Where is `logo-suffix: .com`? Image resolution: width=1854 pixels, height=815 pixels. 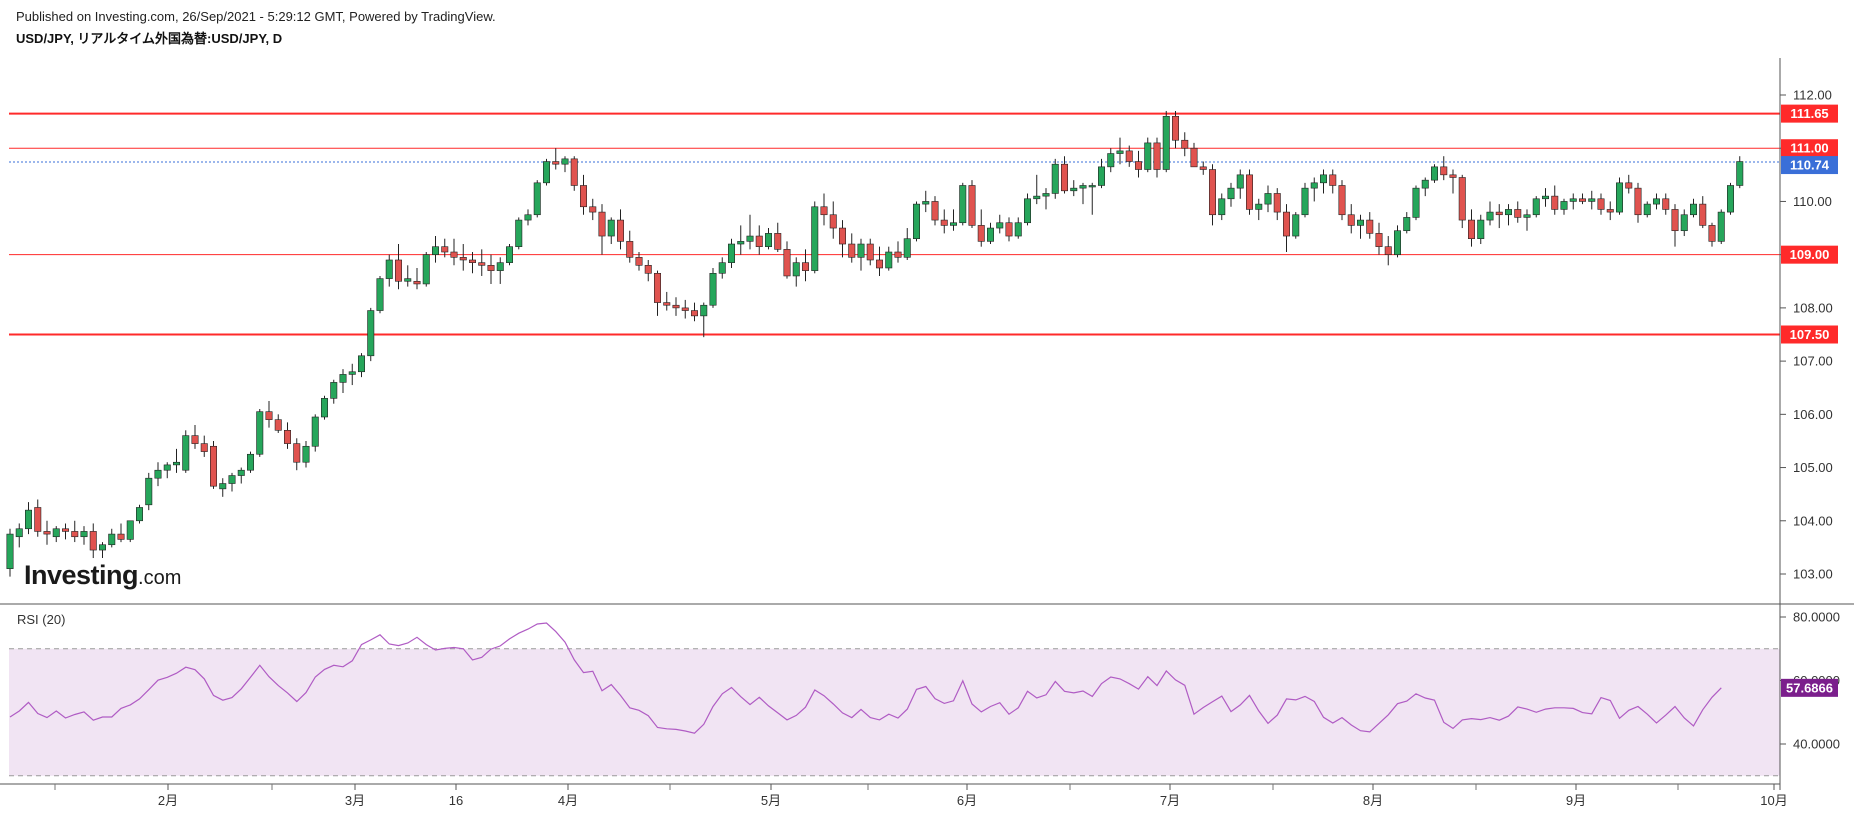
logo-suffix: .com is located at coordinates (159, 578).